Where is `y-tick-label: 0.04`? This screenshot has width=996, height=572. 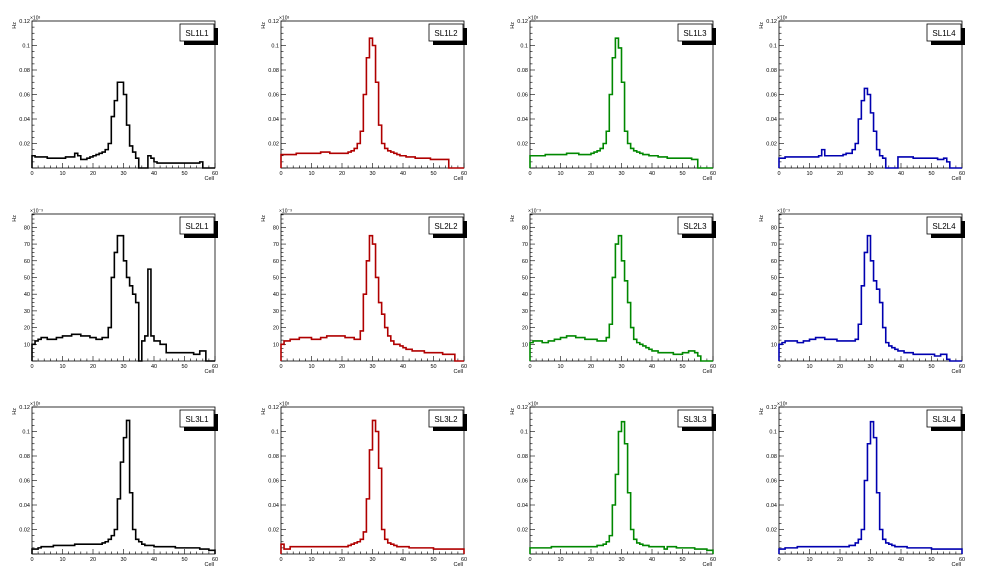
y-tick-label: 0.04 is located at coordinates (771, 506).